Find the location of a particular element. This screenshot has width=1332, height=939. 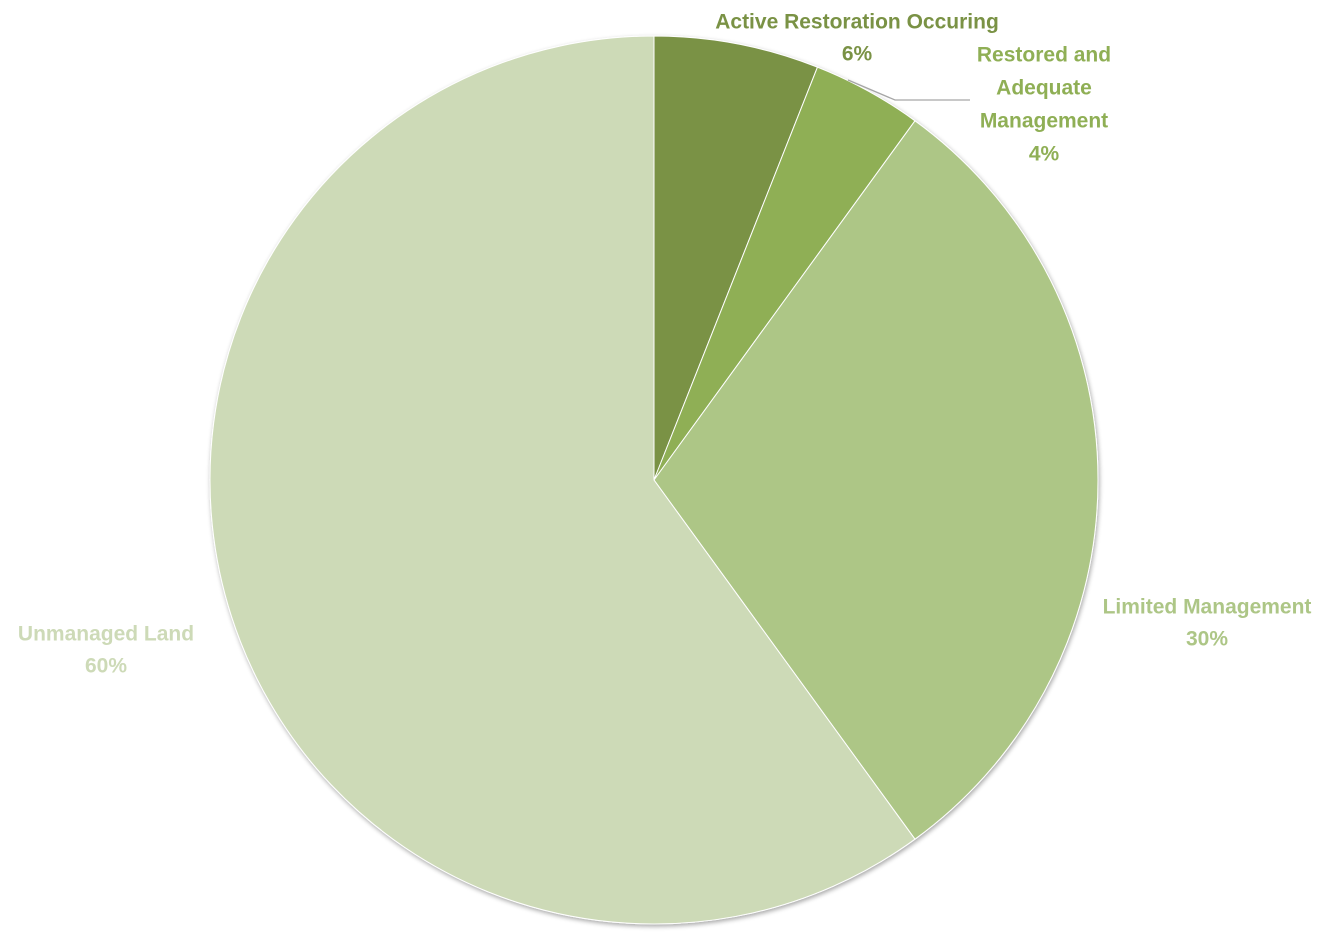

leader-line-restored-and-adequate-management is located at coordinates (908, 90).